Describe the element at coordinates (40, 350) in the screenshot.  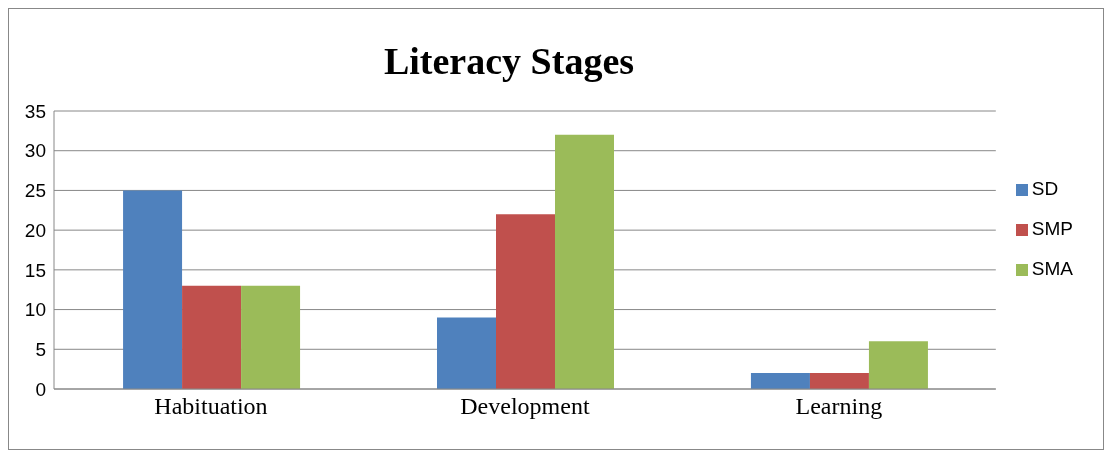
I see `y-tick-label: 5` at that location.